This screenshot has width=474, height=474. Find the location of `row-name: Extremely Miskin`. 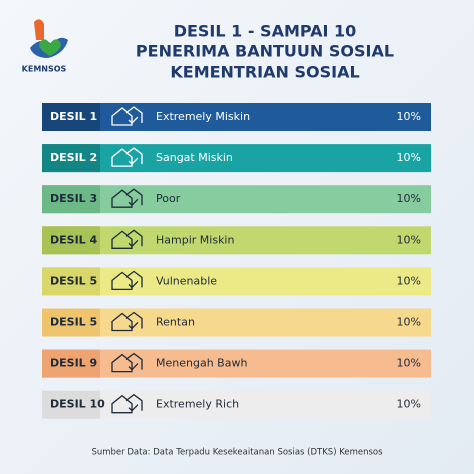

row-name: Extremely Miskin is located at coordinates (203, 116).